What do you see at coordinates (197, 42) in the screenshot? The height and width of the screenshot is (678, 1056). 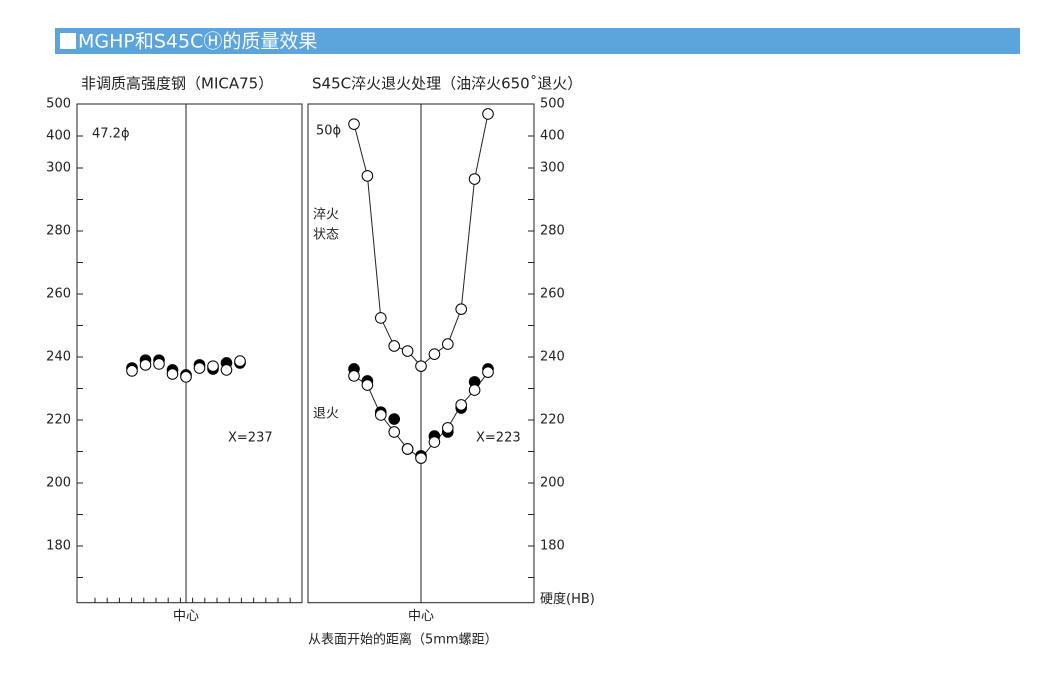 I see `header-title: MGHP和S45CⒽ的质量效果` at bounding box center [197, 42].